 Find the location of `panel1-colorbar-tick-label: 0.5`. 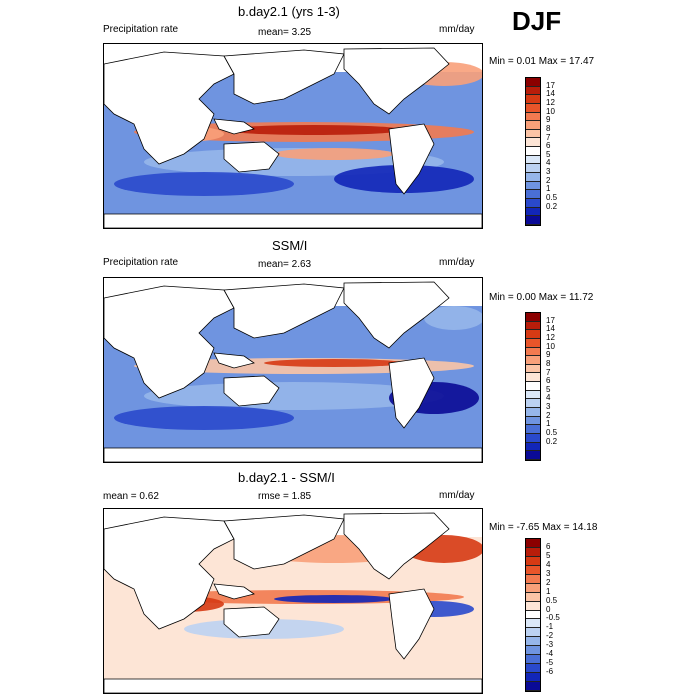

panel1-colorbar-tick-label: 0.5 is located at coordinates (552, 198).